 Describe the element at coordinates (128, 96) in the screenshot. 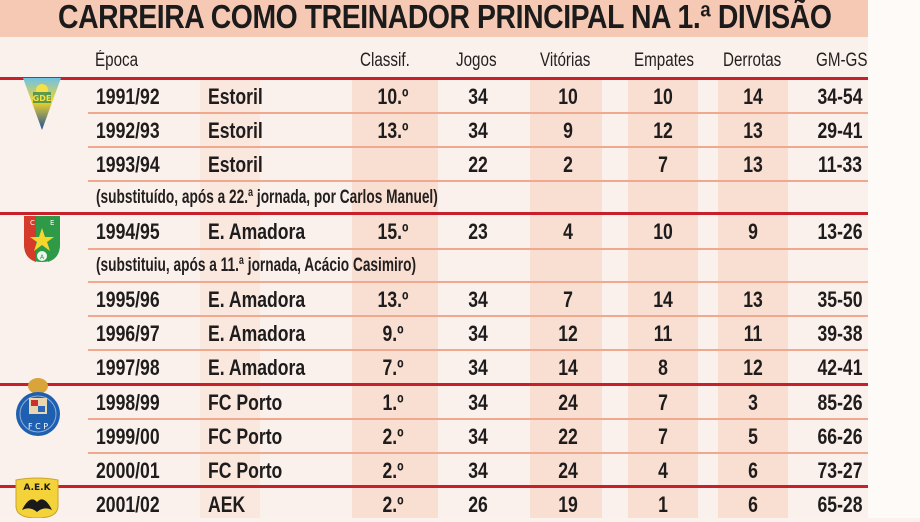

I see `cell-epoca: 1991/92` at that location.